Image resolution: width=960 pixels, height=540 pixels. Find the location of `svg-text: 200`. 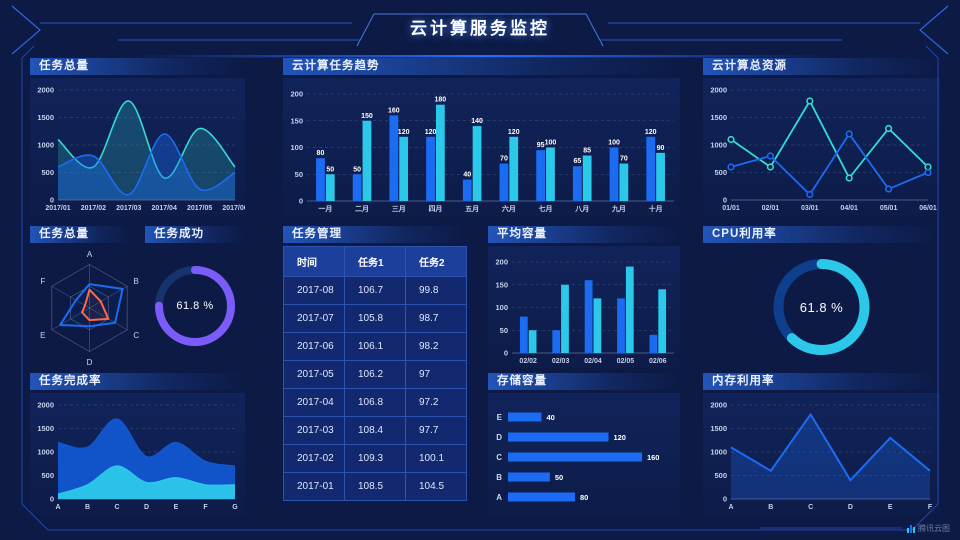

svg-text: 200 is located at coordinates (296, 94).